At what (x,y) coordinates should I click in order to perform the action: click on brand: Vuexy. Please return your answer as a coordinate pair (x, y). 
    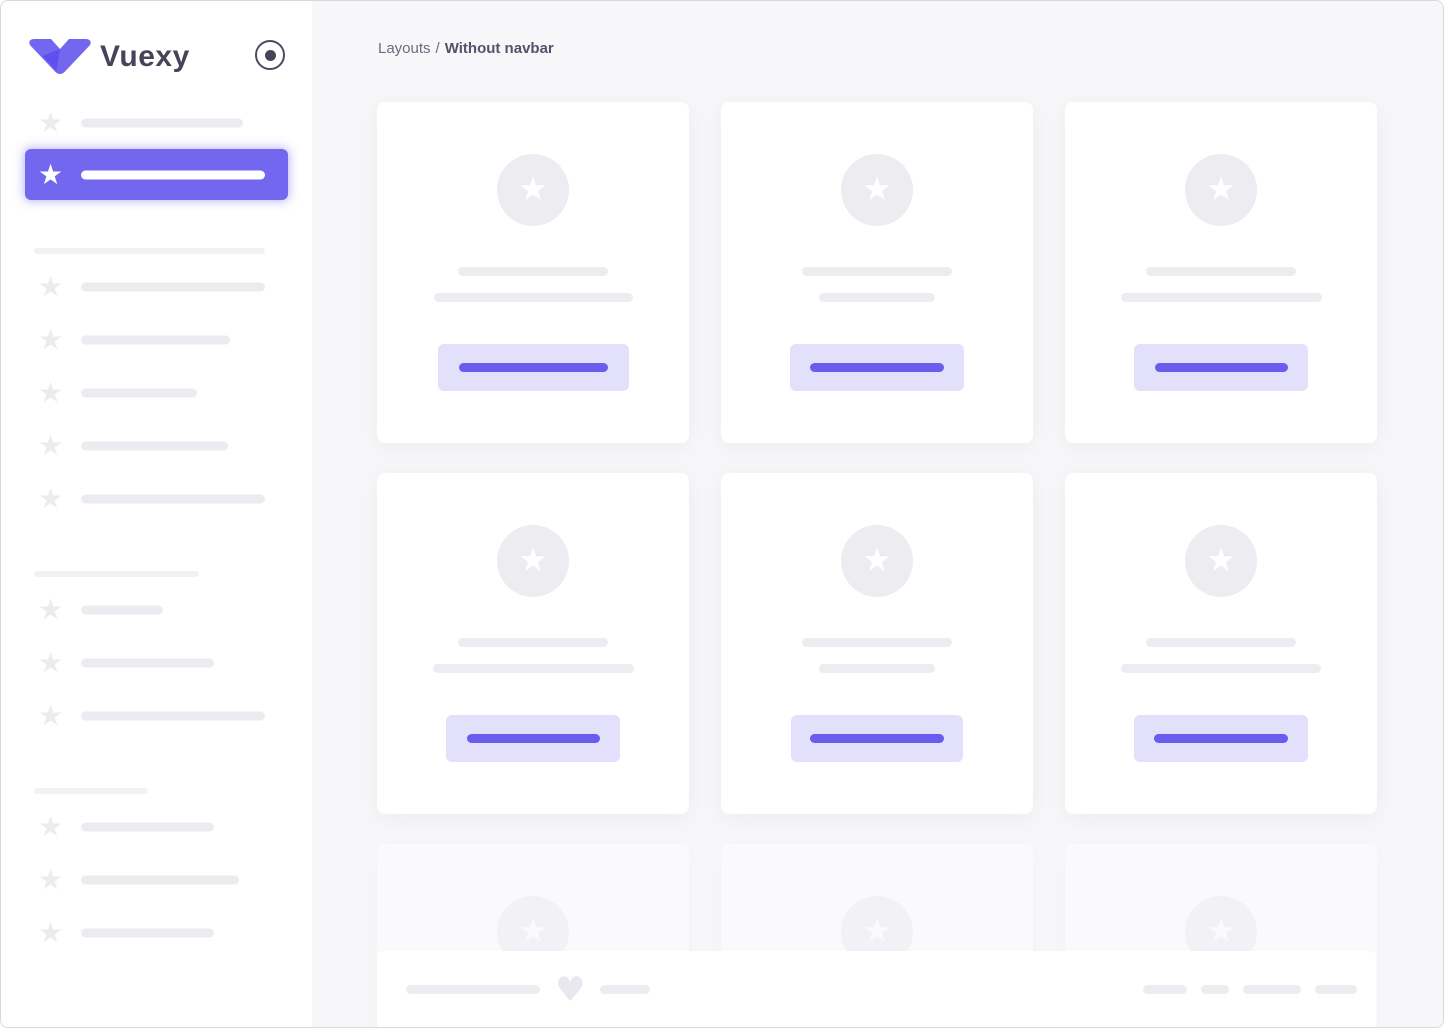
    Looking at the image, I should click on (109, 57).